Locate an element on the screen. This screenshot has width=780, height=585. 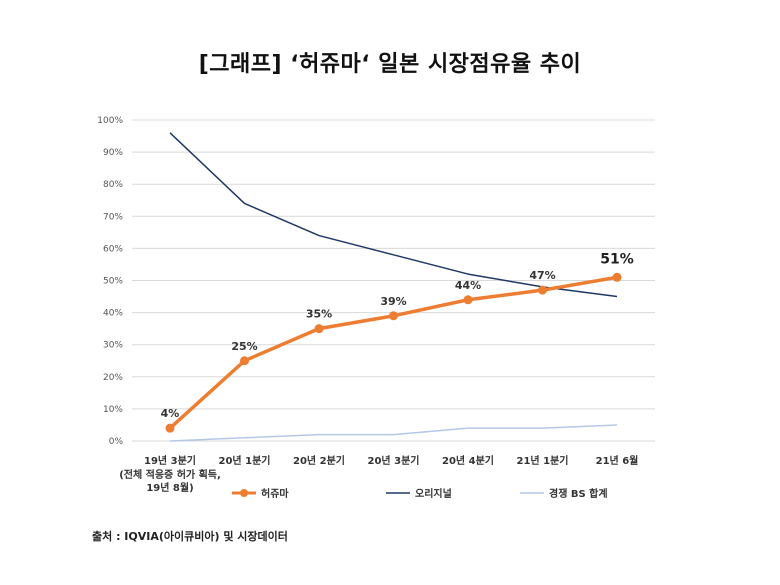
legend-label: 오리지널 is located at coordinates (433, 493).